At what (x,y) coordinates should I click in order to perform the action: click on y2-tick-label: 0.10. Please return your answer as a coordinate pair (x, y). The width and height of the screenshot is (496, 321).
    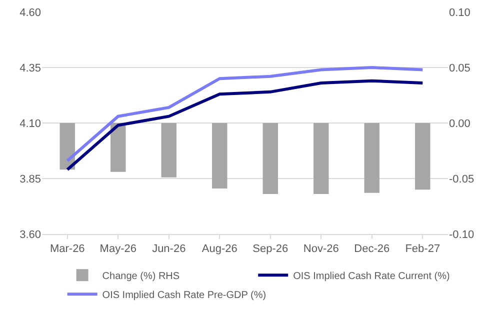
    Looking at the image, I should click on (459, 12).